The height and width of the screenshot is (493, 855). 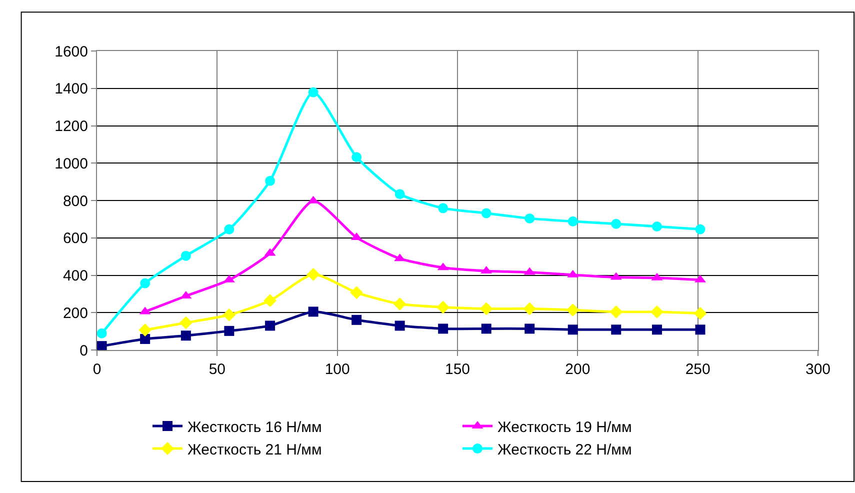 I want to click on y-tick-label: 0, so click(x=84, y=351).